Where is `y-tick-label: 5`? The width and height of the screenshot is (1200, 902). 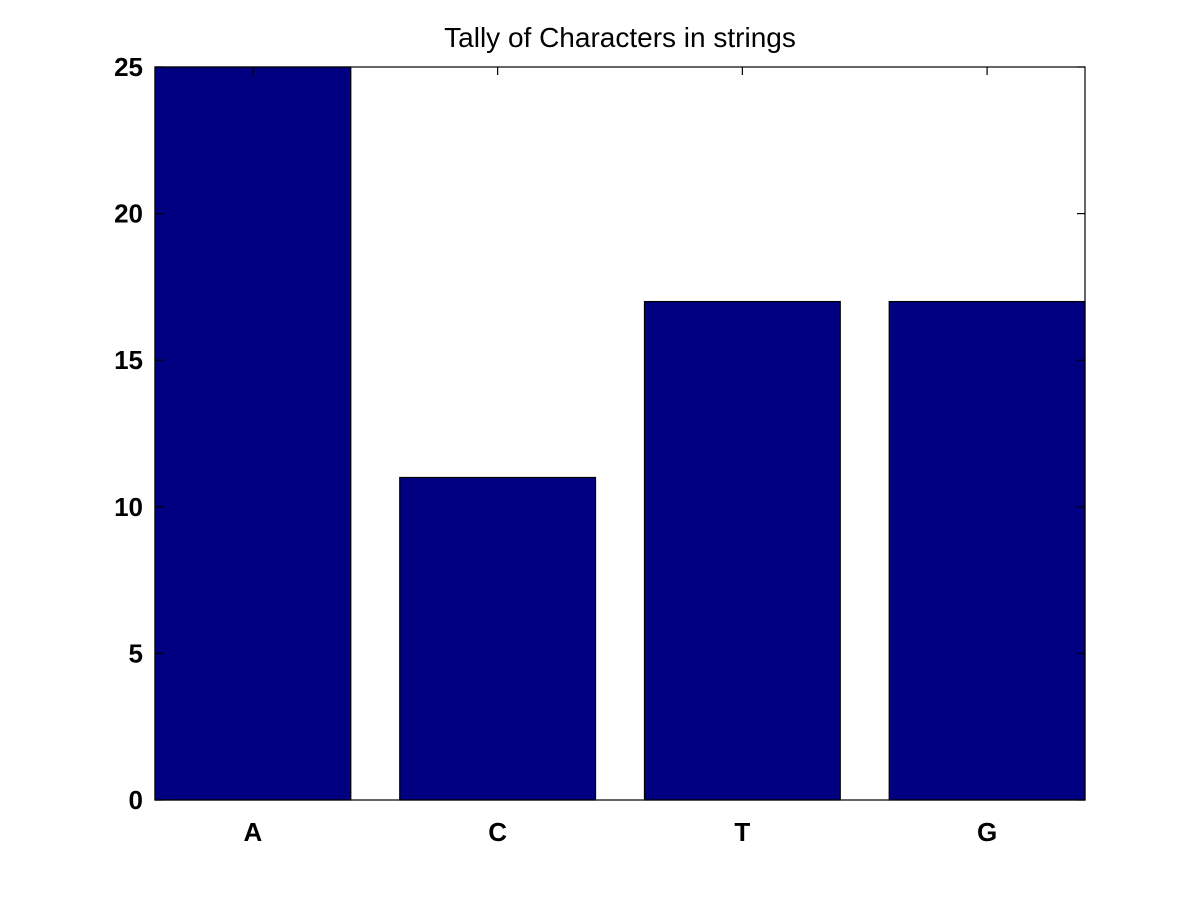
y-tick-label: 5 is located at coordinates (136, 653).